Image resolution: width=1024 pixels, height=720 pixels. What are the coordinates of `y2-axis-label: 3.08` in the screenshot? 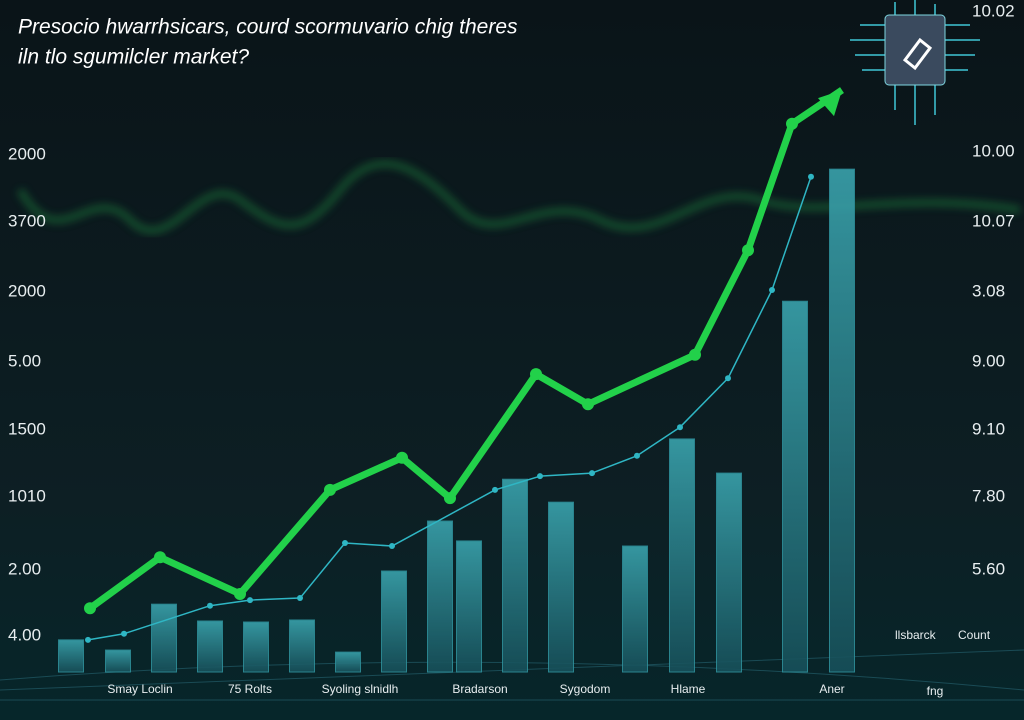 It's located at (988, 290).